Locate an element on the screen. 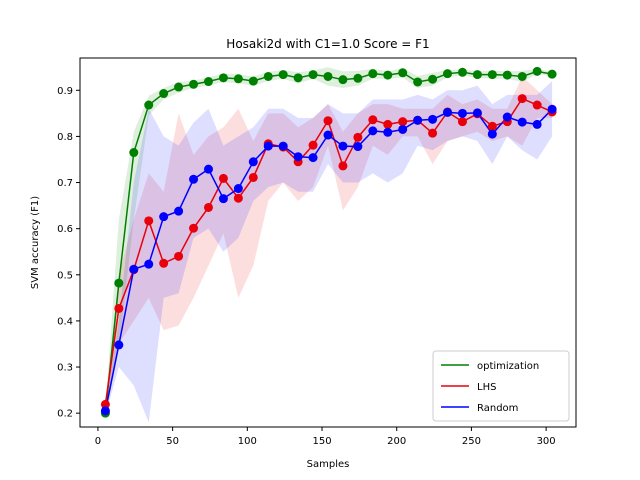  chart-title: Hosaki2d with C1=1.0 Score = F1 is located at coordinates (327, 44).